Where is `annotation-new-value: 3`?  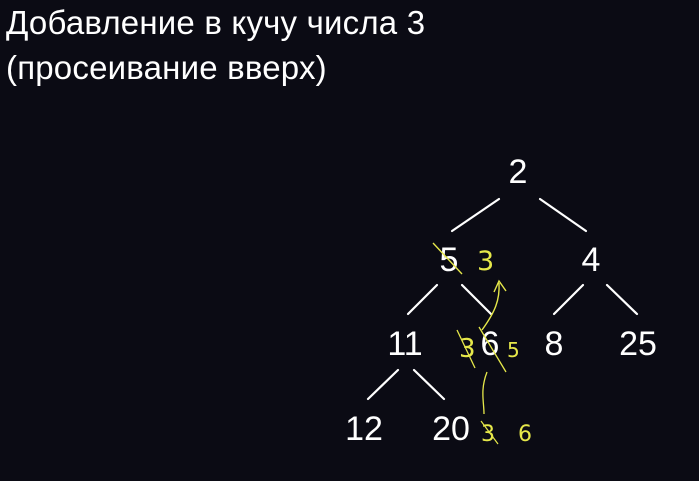
annotation-new-value: 3 is located at coordinates (488, 434).